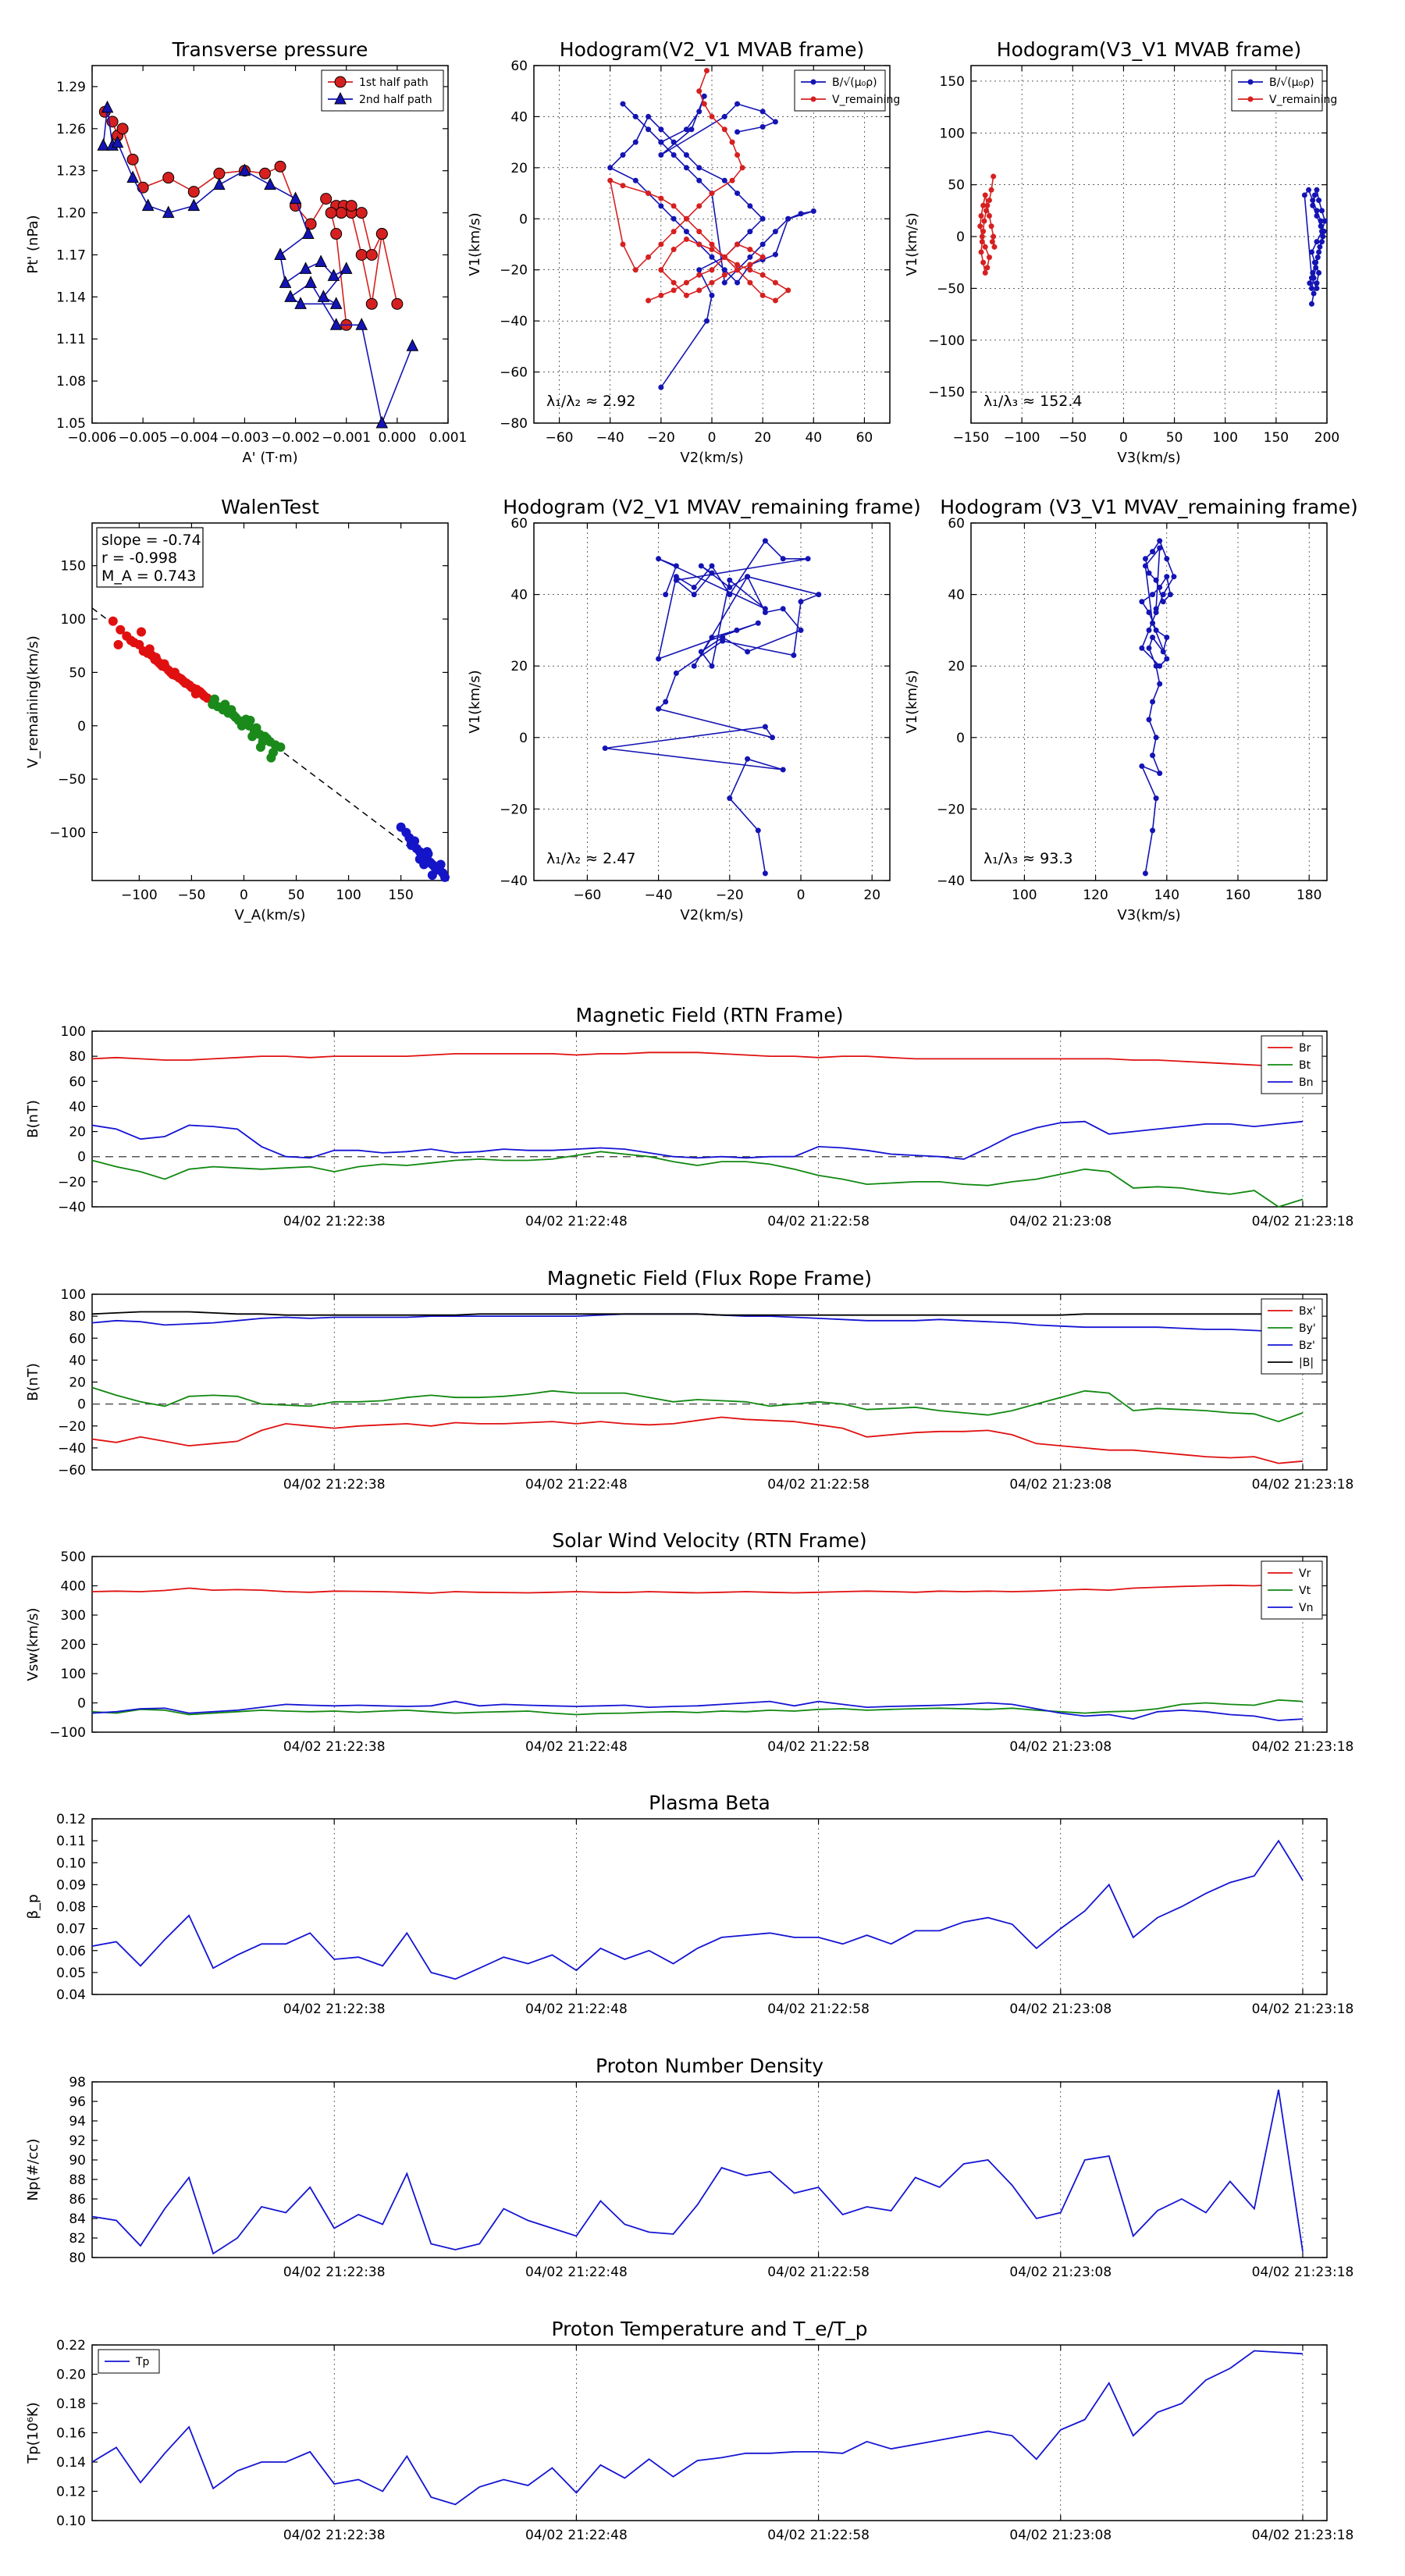  Describe the element at coordinates (71, 1995) in the screenshot. I see `y-tick-label: 0.04` at that location.